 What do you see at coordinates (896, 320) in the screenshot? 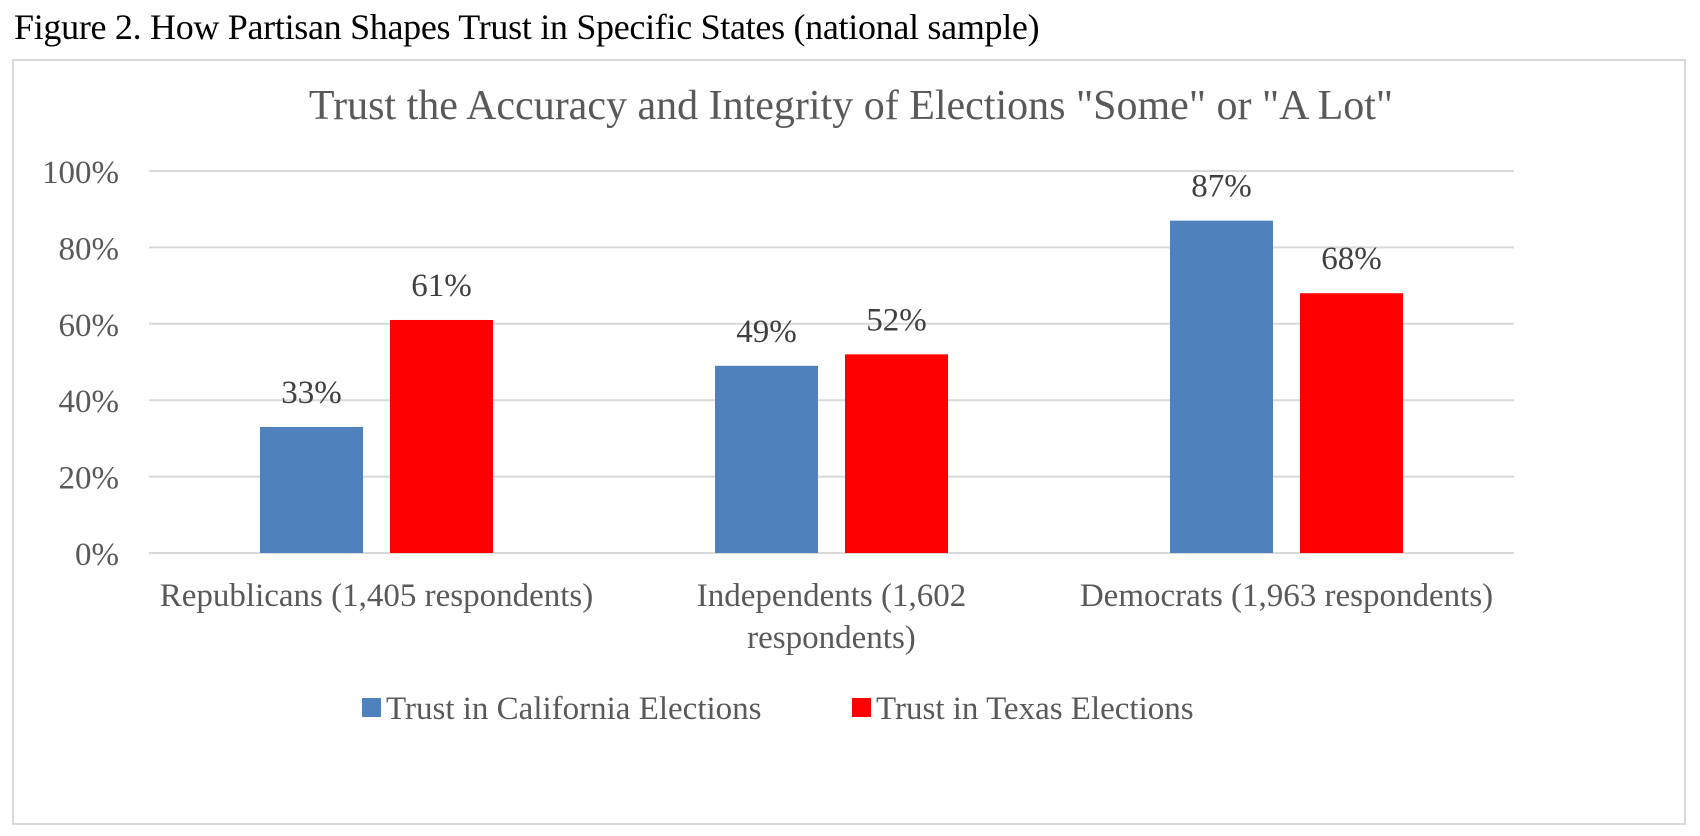
I see `data-label: 52%` at bounding box center [896, 320].